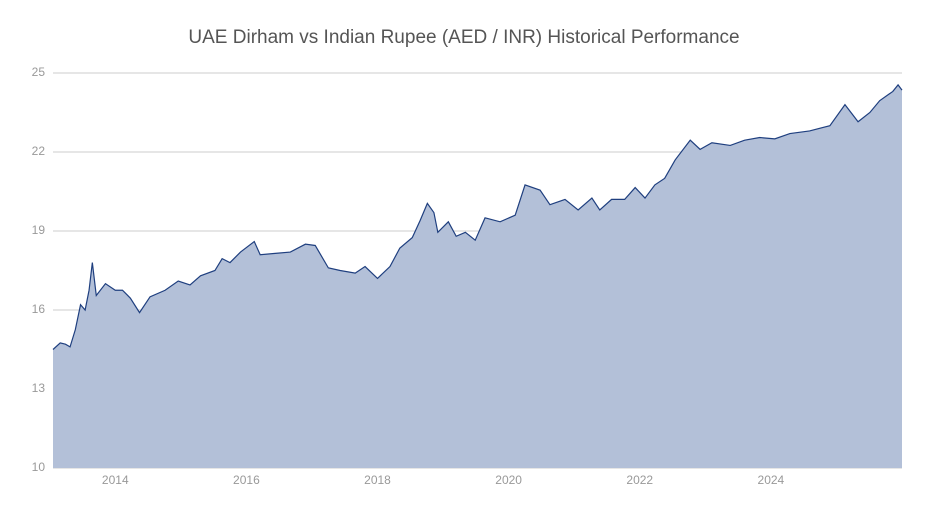 Image resolution: width=928 pixels, height=514 pixels. Describe the element at coordinates (115, 480) in the screenshot. I see `x-tick-label: 2014` at that location.